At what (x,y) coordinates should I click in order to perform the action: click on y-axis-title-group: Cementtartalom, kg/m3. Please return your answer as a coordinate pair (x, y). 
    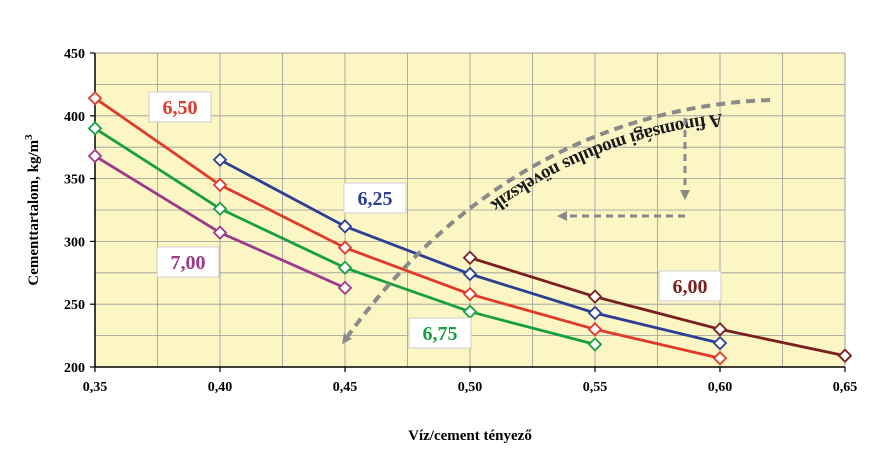
    Looking at the image, I should click on (32, 210).